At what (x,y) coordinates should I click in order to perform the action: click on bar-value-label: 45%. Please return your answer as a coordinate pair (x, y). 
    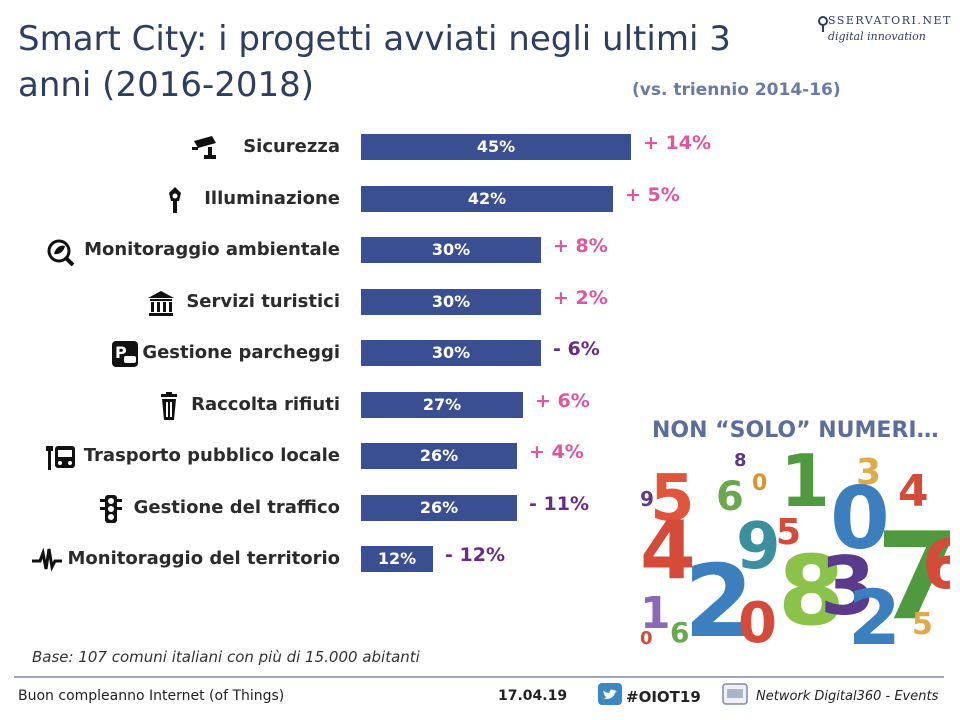
    Looking at the image, I should click on (496, 146).